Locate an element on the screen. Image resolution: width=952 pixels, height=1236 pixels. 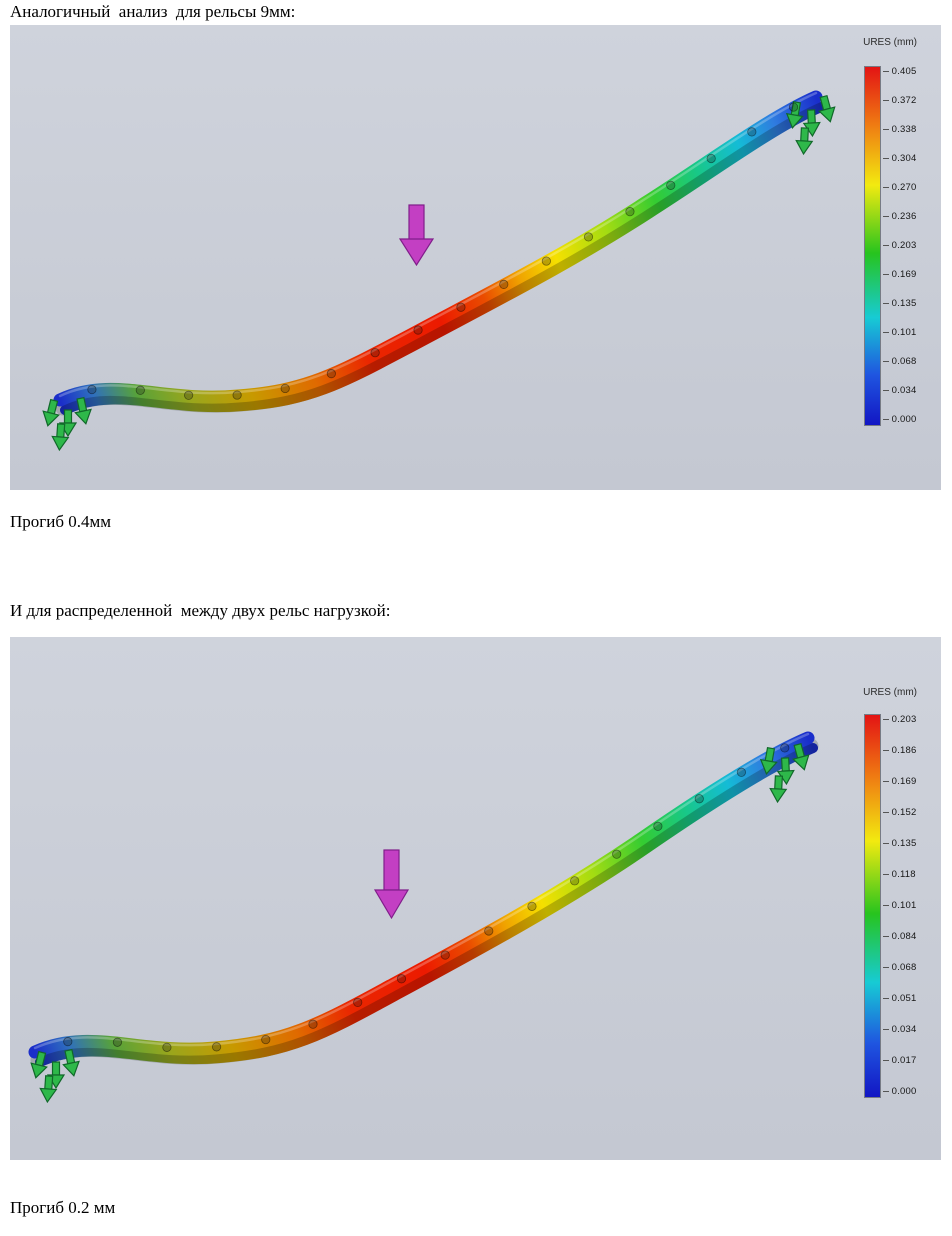
legend-tick-value: 0.186 is located at coordinates (904, 750).